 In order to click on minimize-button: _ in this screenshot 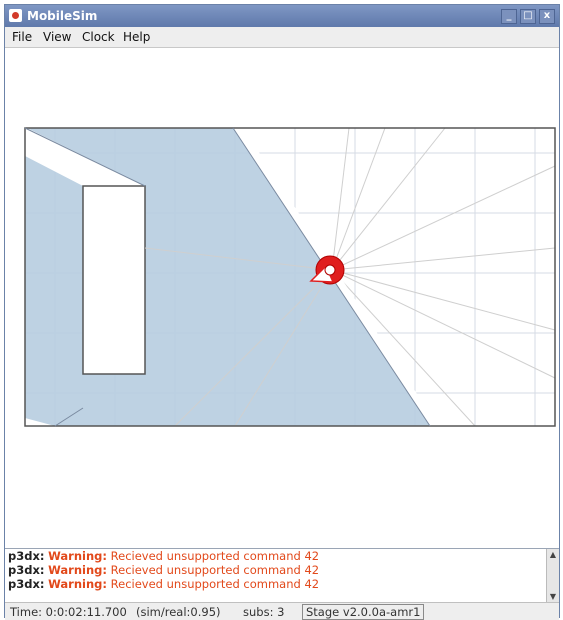, I will do `click(509, 16)`.